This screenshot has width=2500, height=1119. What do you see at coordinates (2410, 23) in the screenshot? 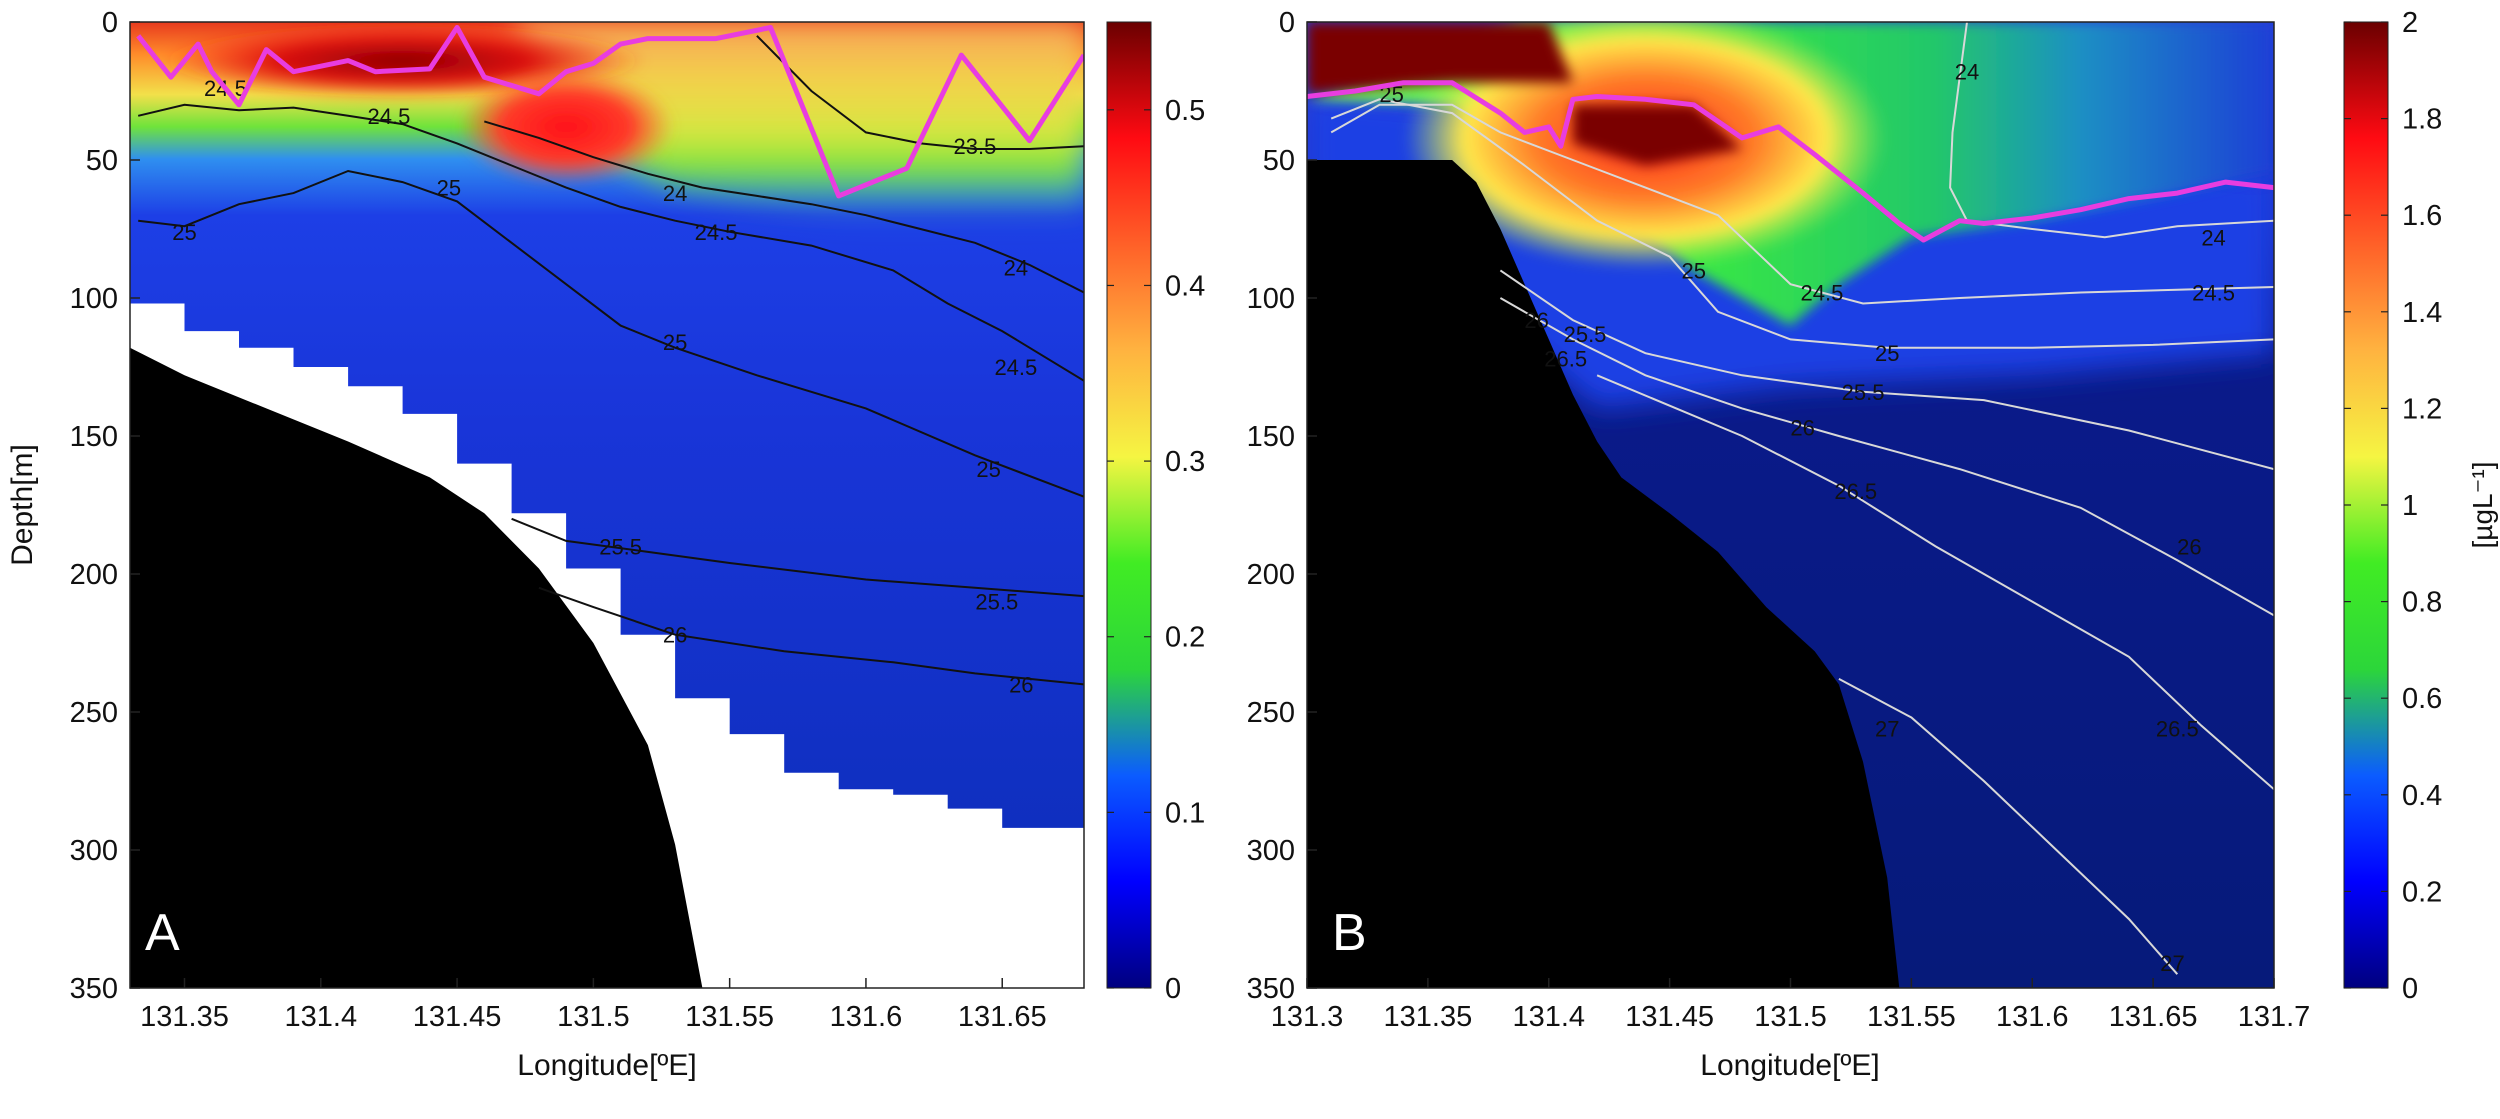
I see `colorbar-tick-label: 2` at bounding box center [2410, 23].